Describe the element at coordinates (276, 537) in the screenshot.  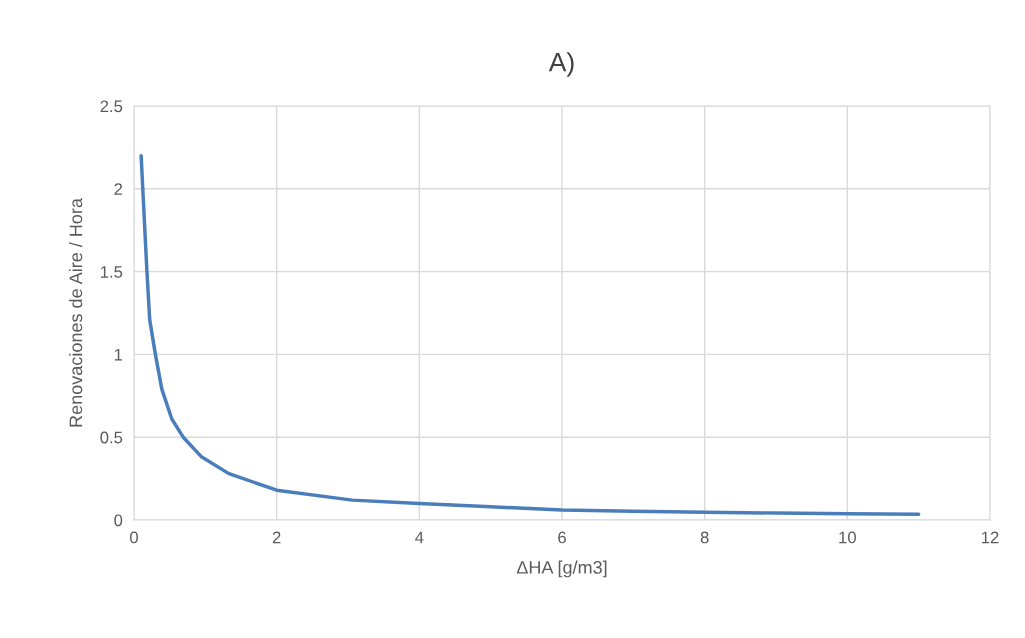
I see `x-tick-label: 2` at that location.